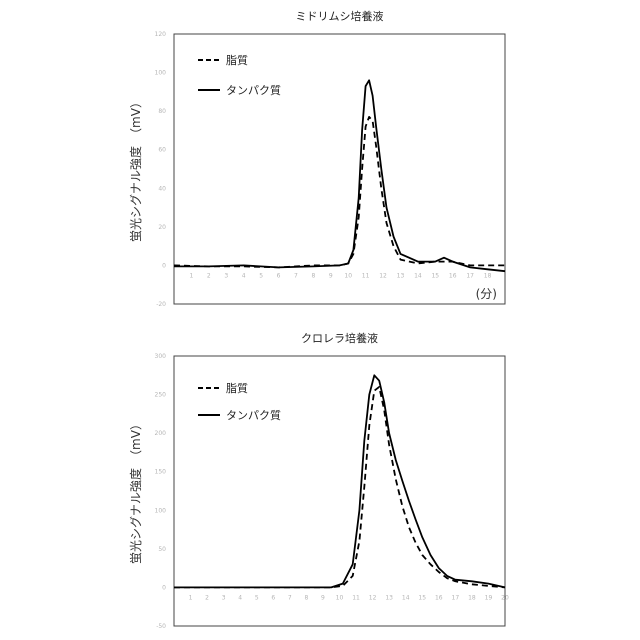 Image resolution: width=640 pixels, height=640 pixels. Describe the element at coordinates (489, 597) in the screenshot. I see `x-tick-label: 19` at that location.